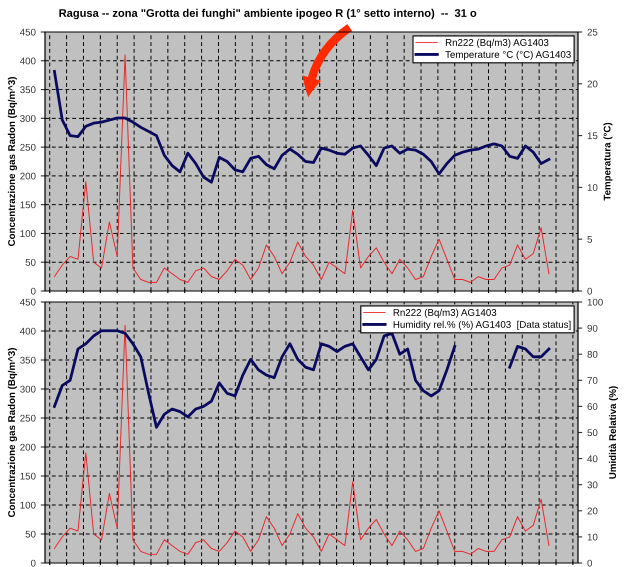 Image resolution: width=626 pixels, height=567 pixels. Describe the element at coordinates (607, 161) in the screenshot. I see `y2-axis-title: Temperatura (°C)` at that location.